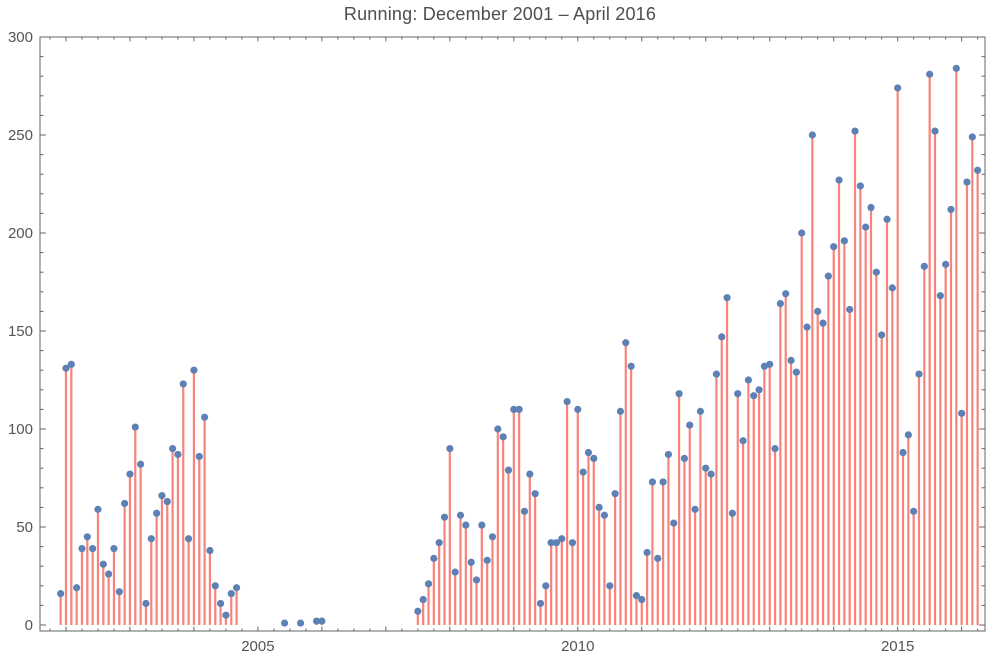  What do you see at coordinates (24, 527) in the screenshot?
I see `y-tick-label: 50` at bounding box center [24, 527].